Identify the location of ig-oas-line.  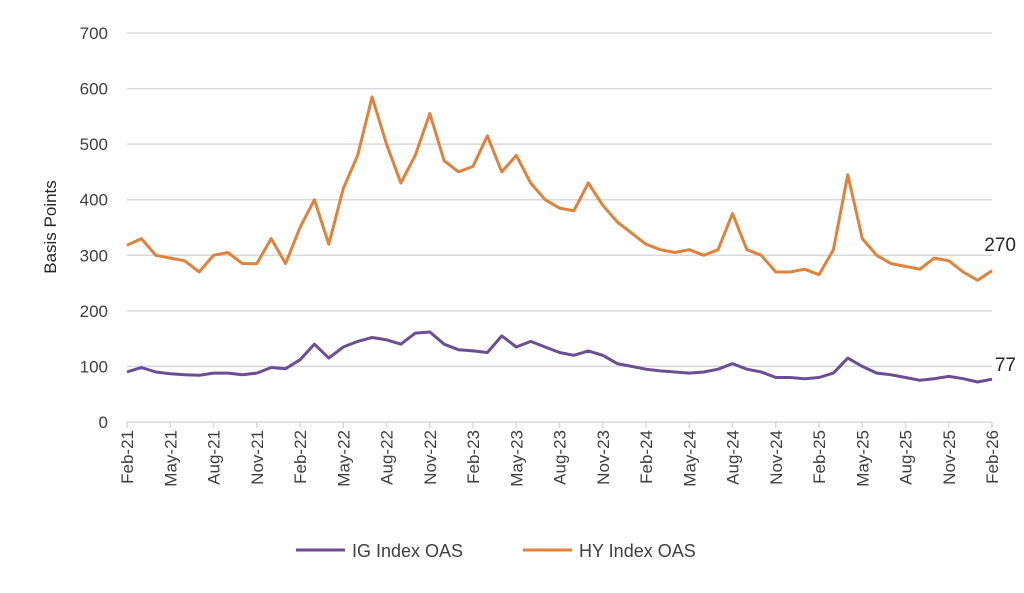
(559, 357).